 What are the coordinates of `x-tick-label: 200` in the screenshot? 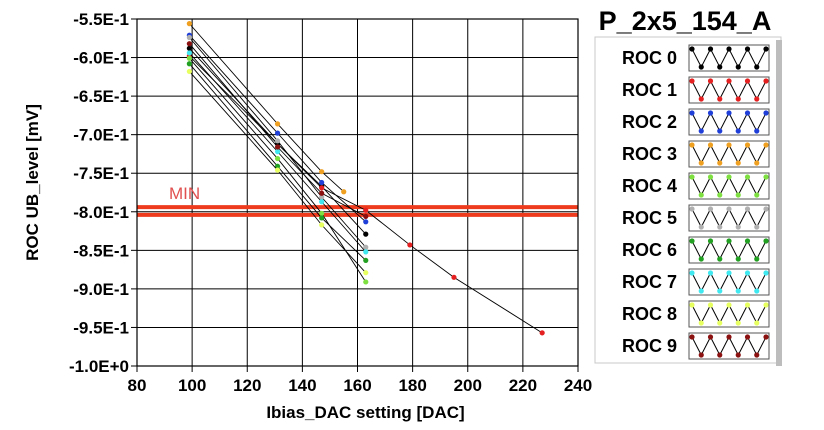 It's located at (468, 385).